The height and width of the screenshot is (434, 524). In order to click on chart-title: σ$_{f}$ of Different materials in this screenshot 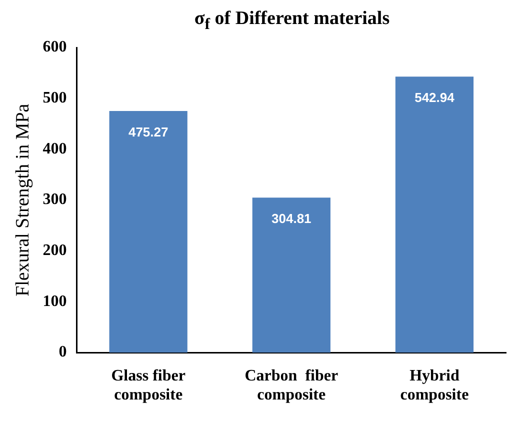, I will do `click(292, 21)`.